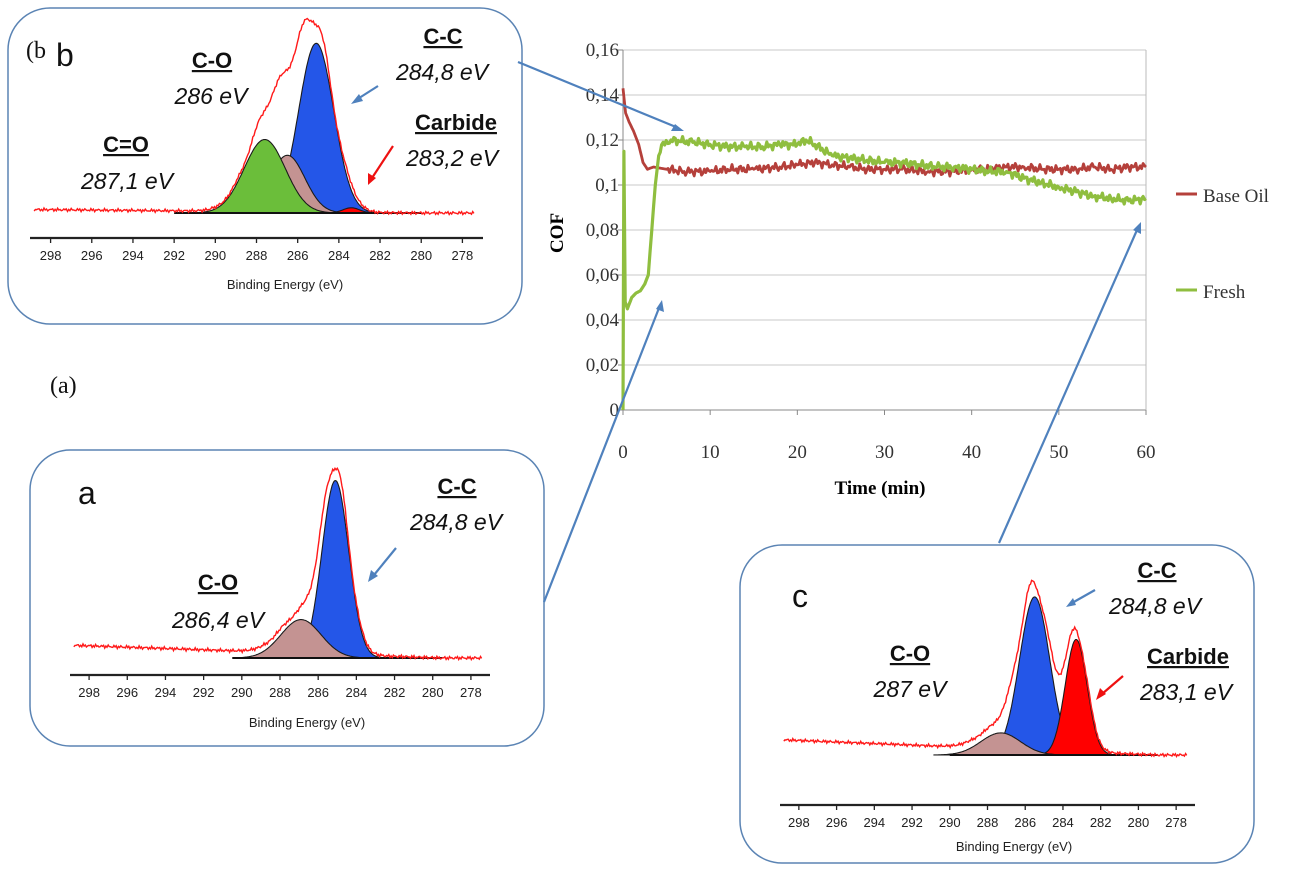 The width and height of the screenshot is (1303, 870). What do you see at coordinates (36, 51) in the screenshot?
I see `panel-b-caption: (b` at bounding box center [36, 51].